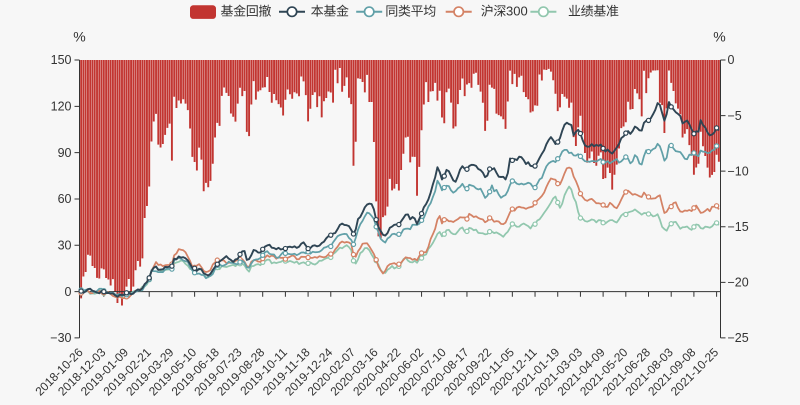 The width and height of the screenshot is (800, 405). What do you see at coordinates (60, 338) in the screenshot?
I see `svg-text: −30` at bounding box center [60, 338].